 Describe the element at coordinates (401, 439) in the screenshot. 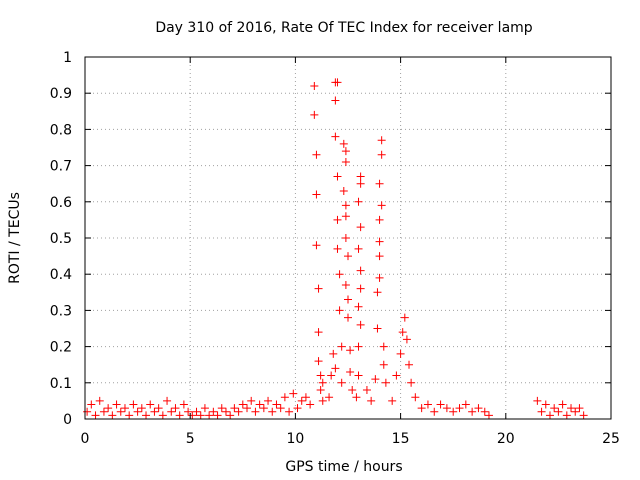

I see `x-tick-label: 15` at that location.